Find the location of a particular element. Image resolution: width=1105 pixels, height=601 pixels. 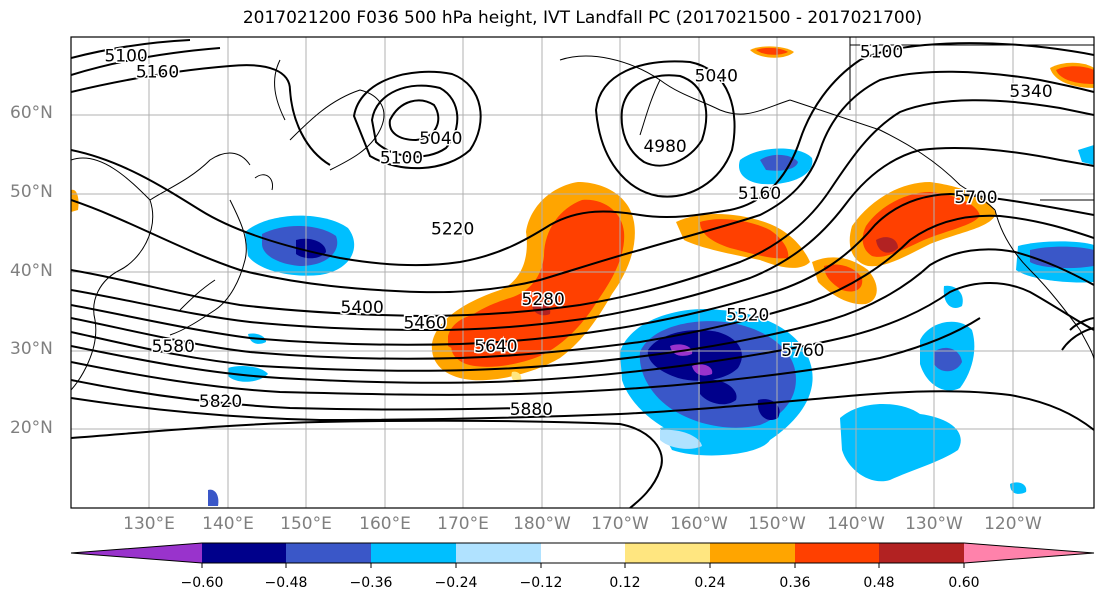

colorbar-tick: 0.60 is located at coordinates (963, 583).